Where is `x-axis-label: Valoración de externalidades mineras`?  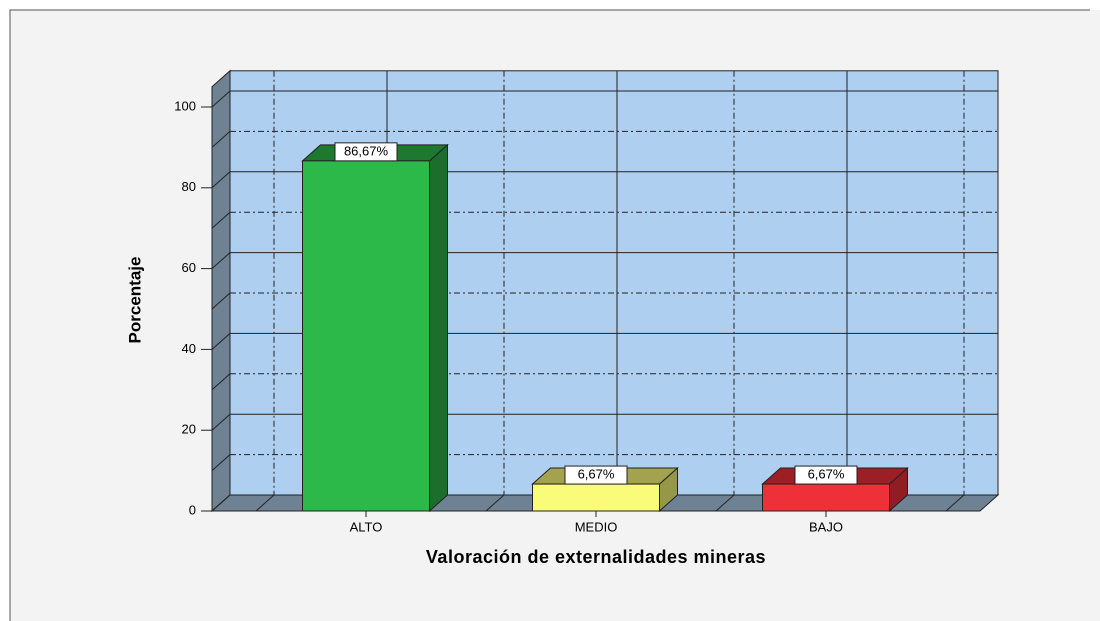
x-axis-label: Valoración de externalidades mineras is located at coordinates (596, 557).